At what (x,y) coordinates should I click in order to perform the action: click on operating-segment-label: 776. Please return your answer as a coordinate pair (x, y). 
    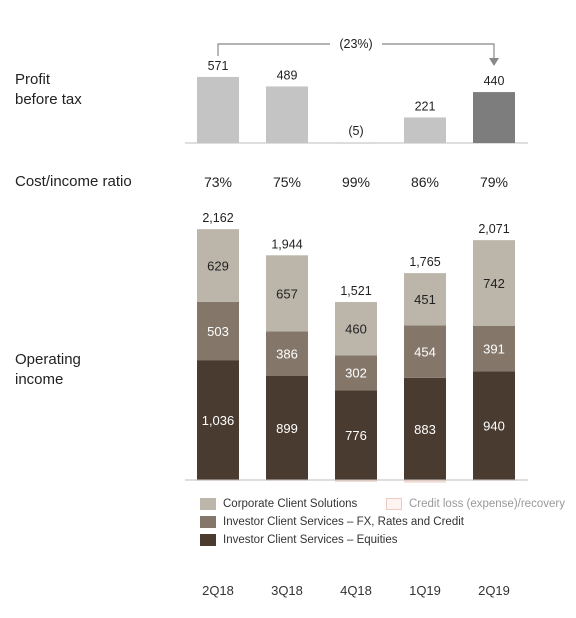
    Looking at the image, I should click on (356, 435).